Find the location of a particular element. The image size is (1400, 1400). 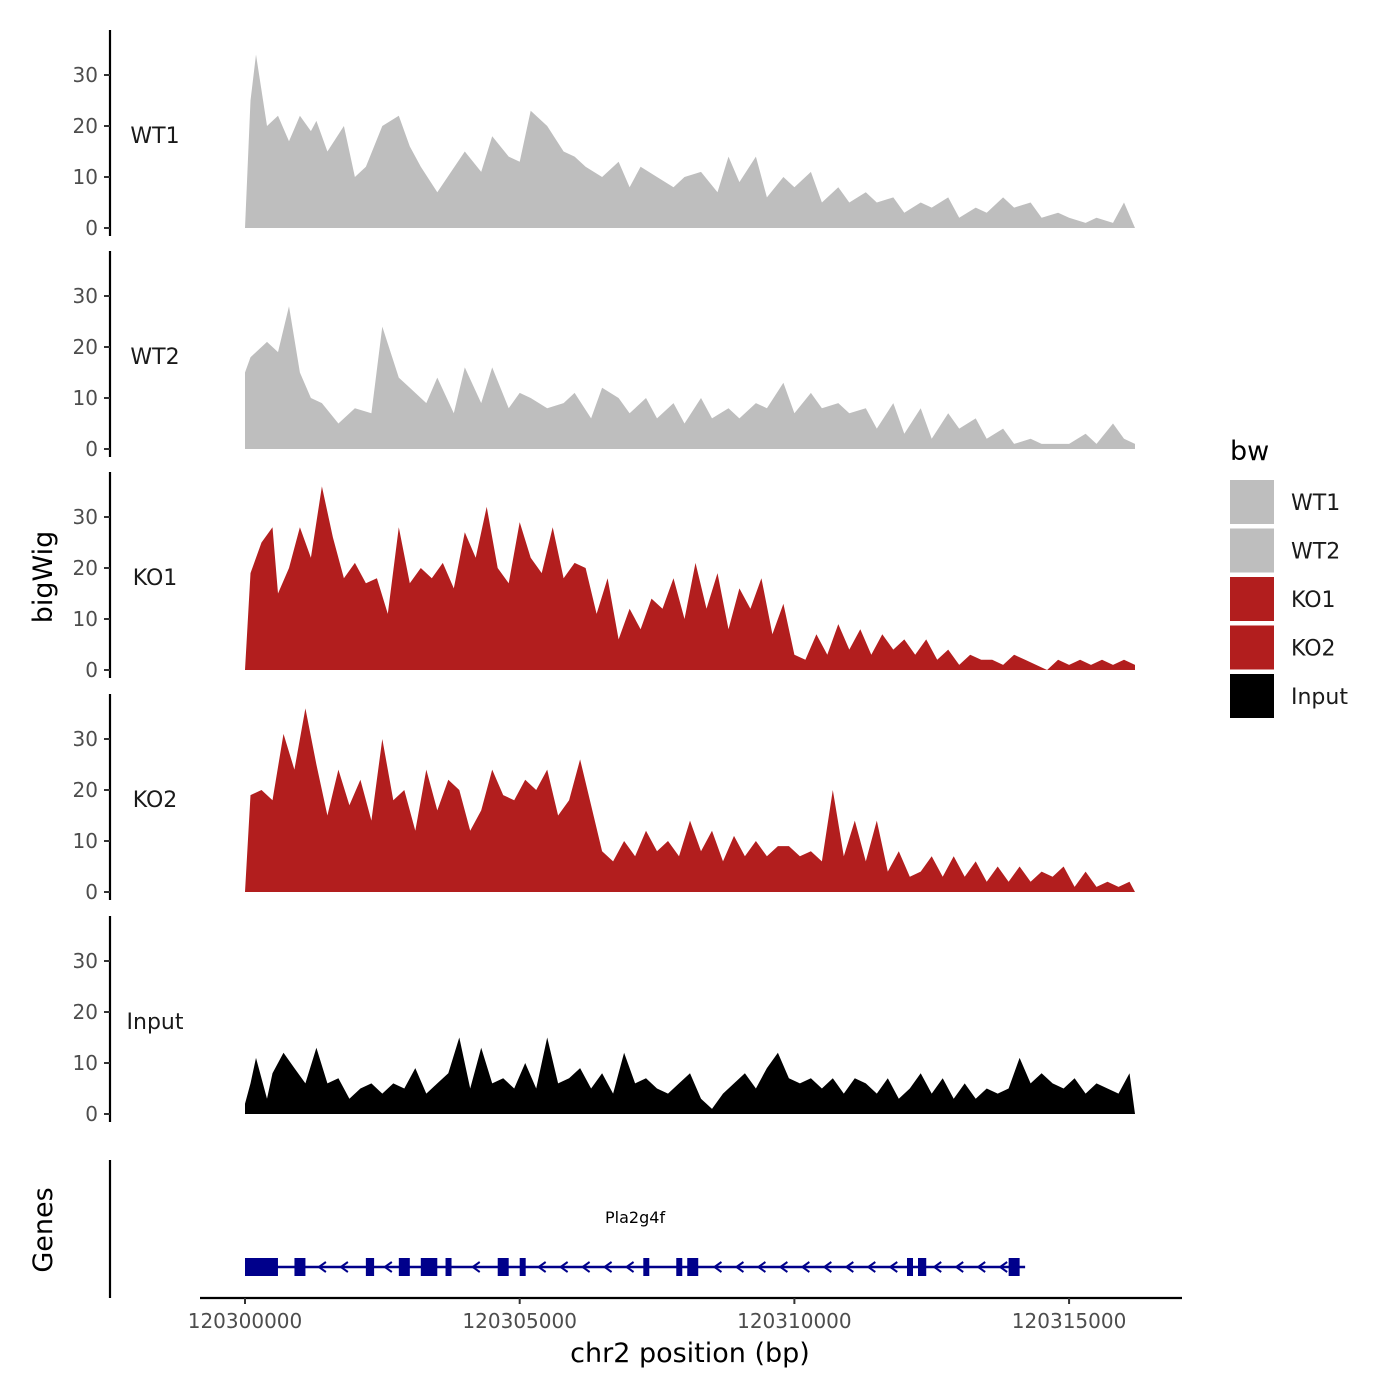

x-axis-title: chr2 position (bp) is located at coordinates (690, 1353).